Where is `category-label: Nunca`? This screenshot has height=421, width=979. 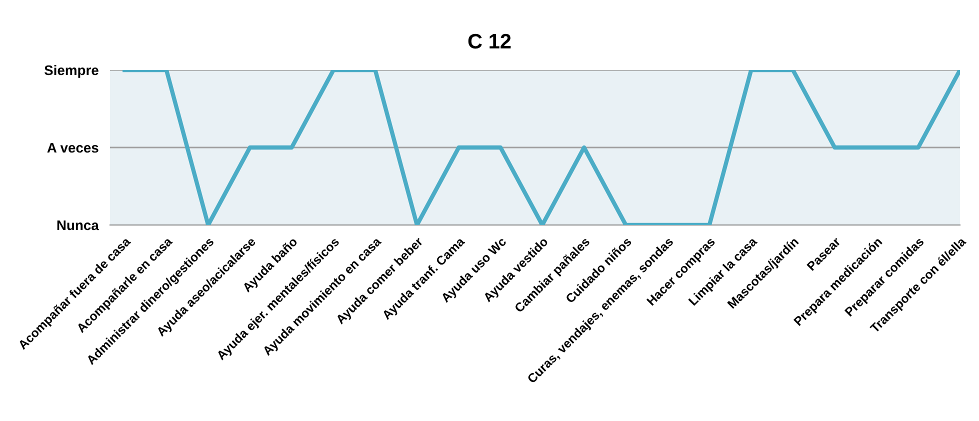
category-label: Nunca is located at coordinates (78, 225).